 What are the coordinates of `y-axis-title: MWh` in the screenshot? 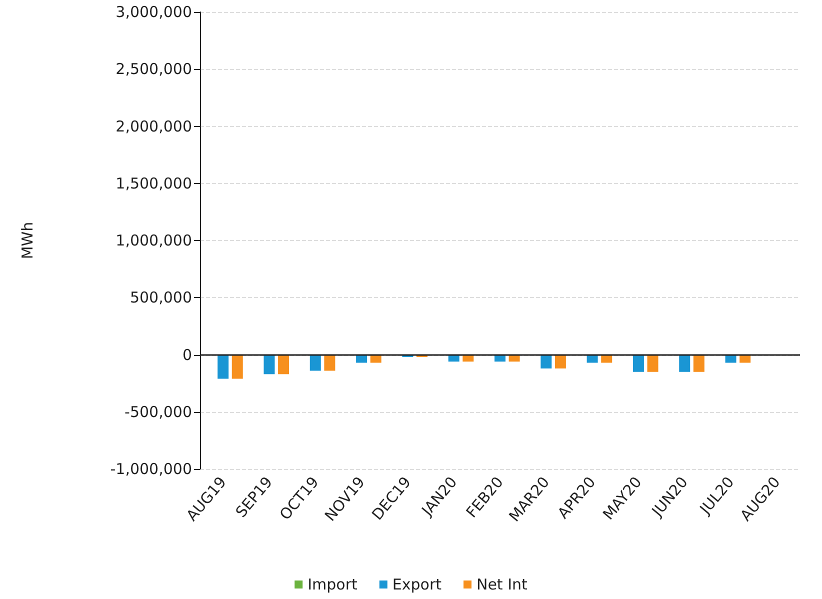 It's located at (27, 241).